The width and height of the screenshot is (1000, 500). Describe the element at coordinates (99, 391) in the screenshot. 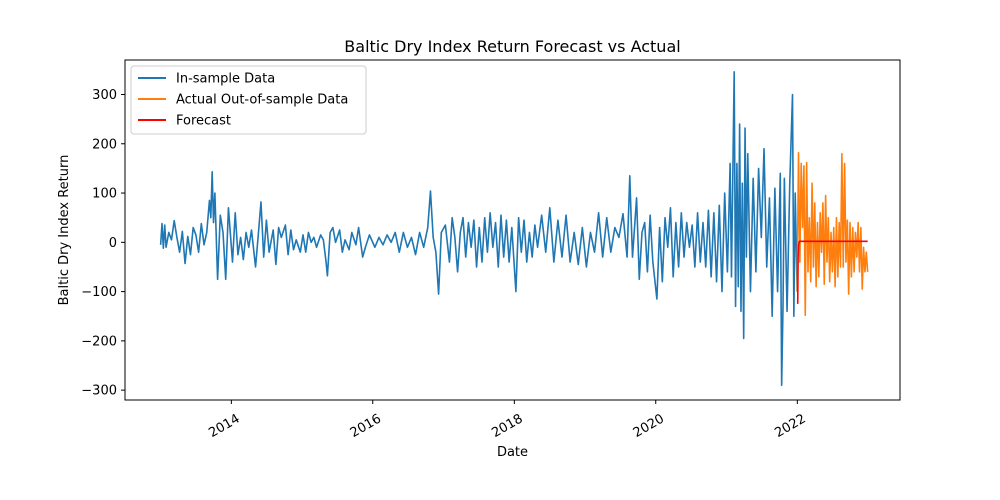

I see `y-tick-label: −300` at that location.